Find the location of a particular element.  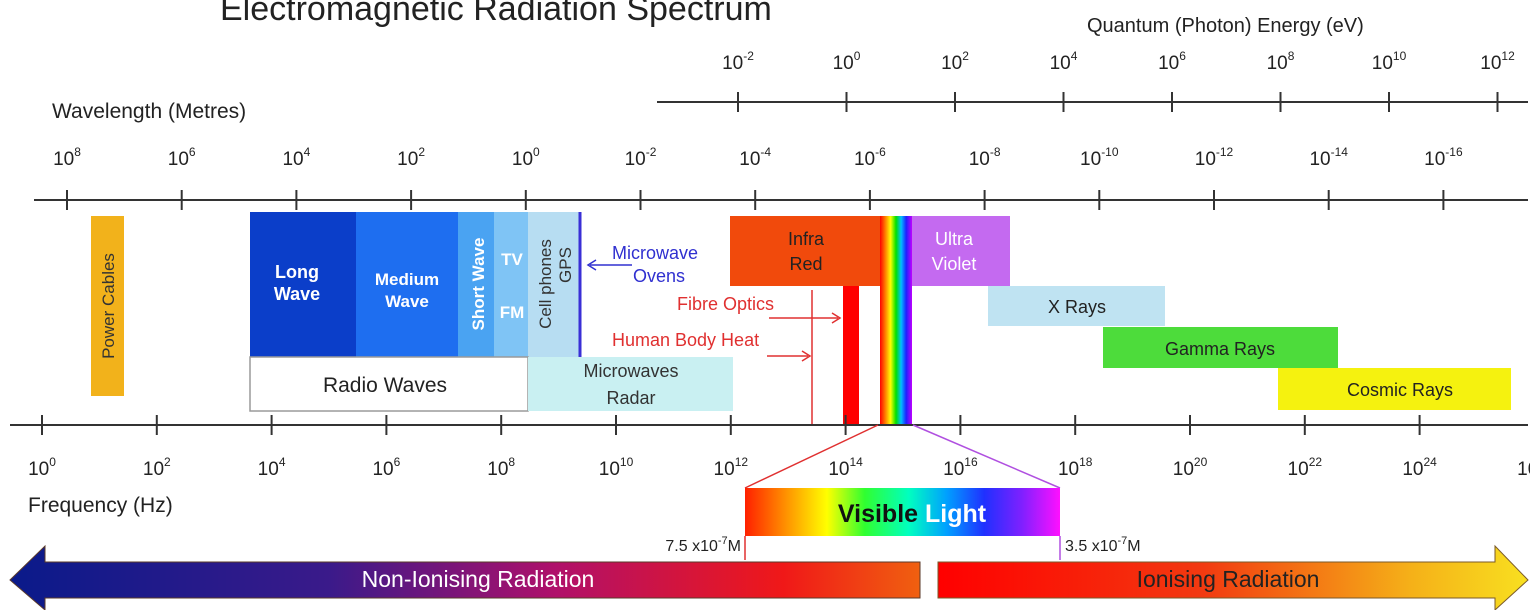

energy-tick-label: 10² is located at coordinates (955, 61).